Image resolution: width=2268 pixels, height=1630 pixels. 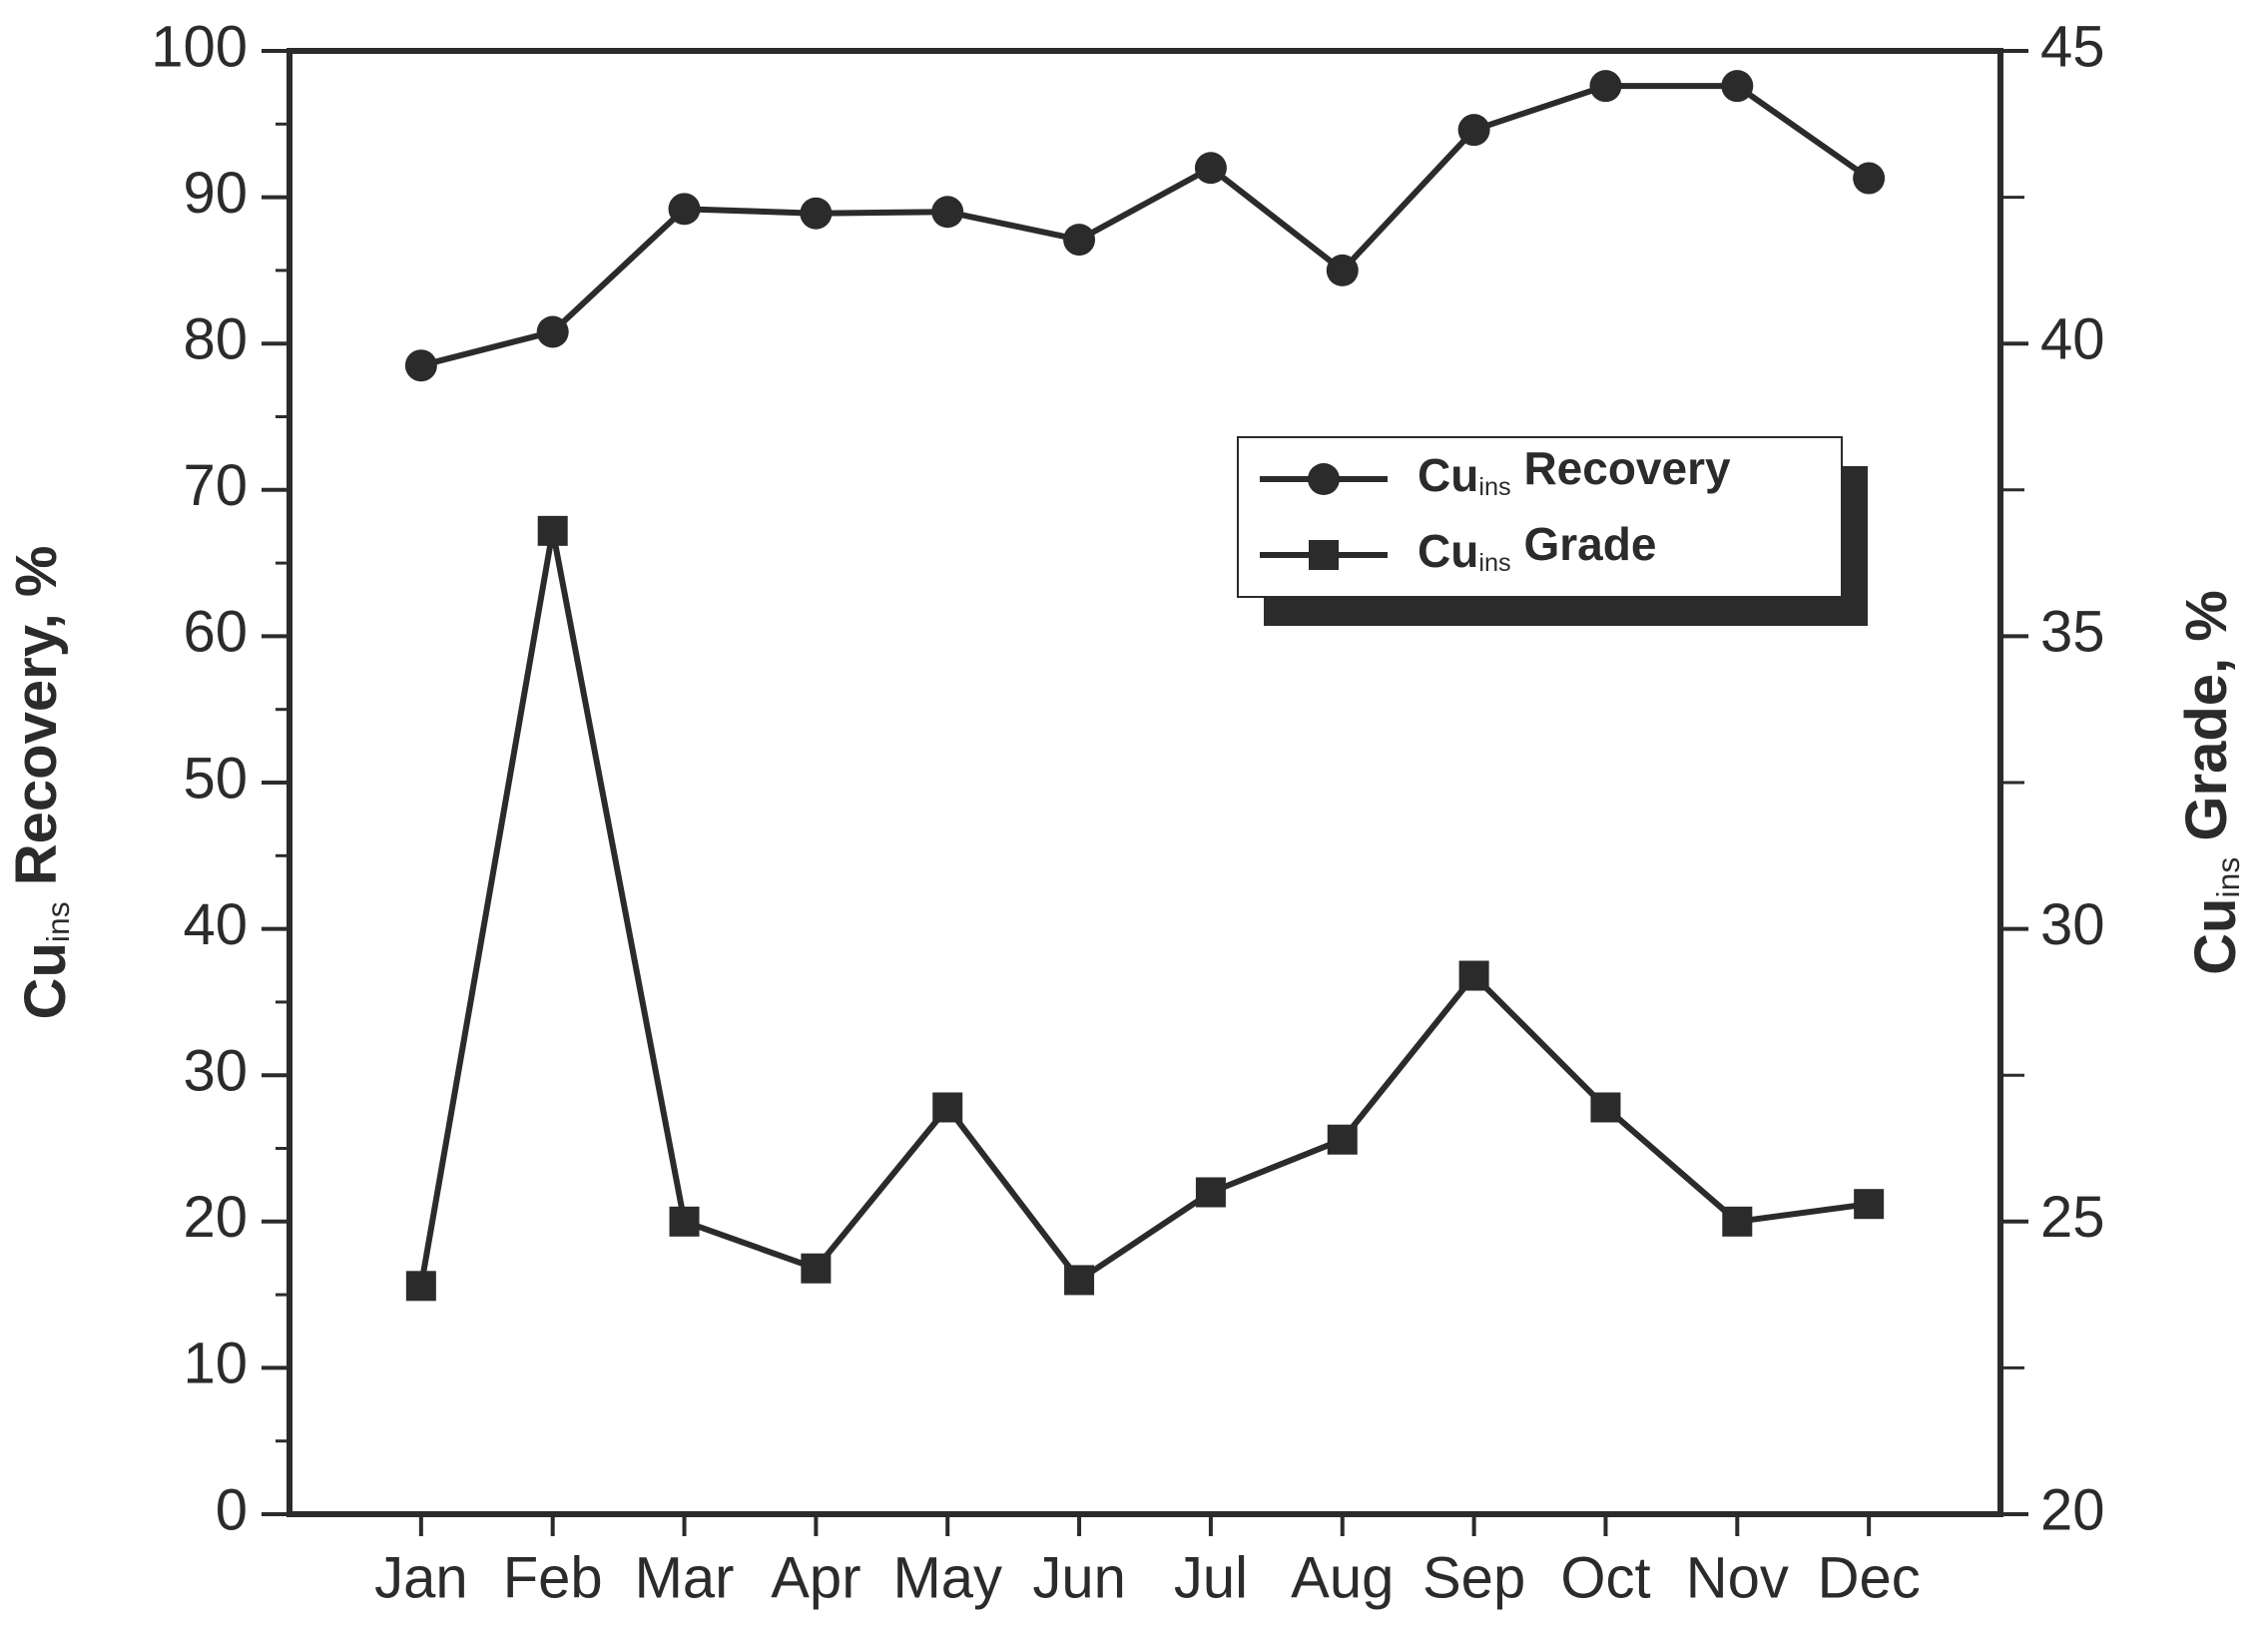 I want to click on x-tick-label: May, so click(x=947, y=1577).